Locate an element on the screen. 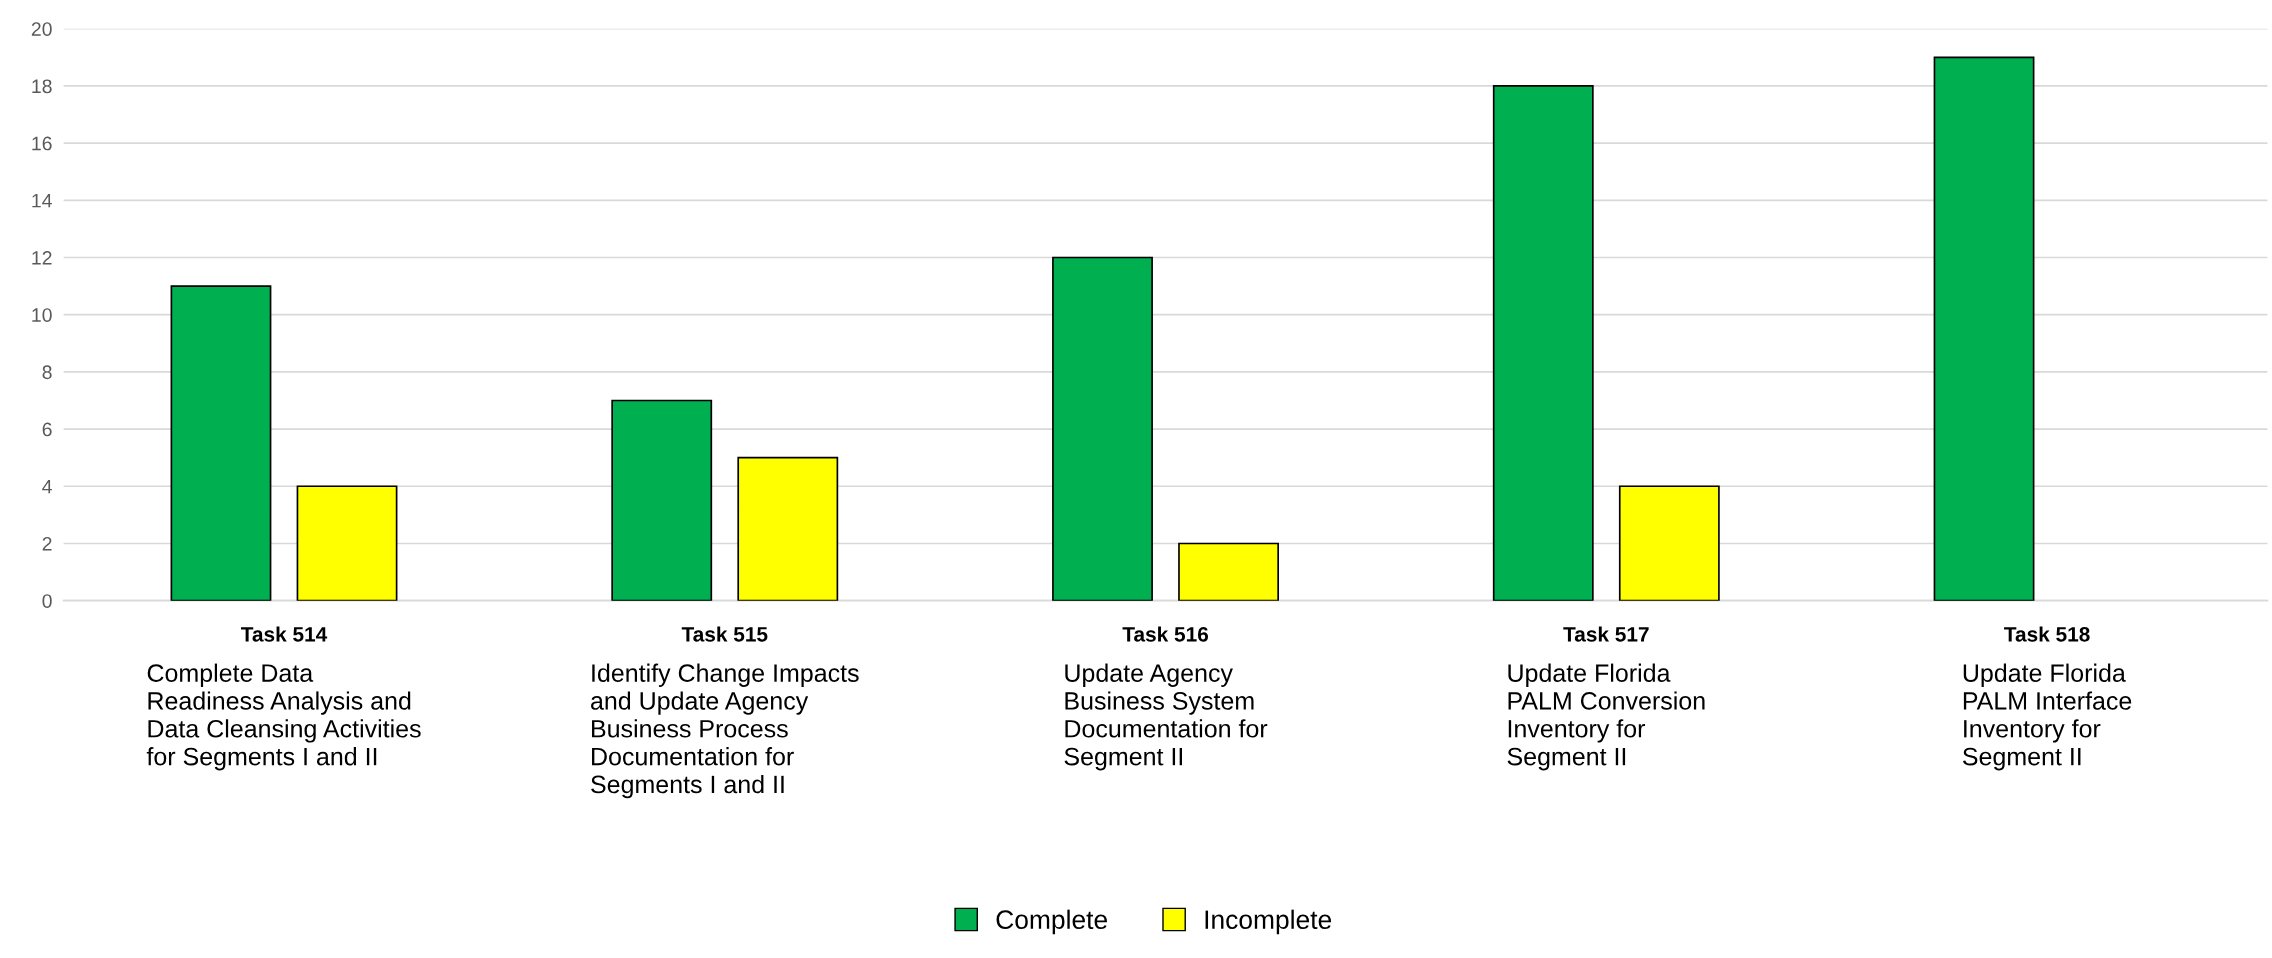 The image size is (2272, 958). y-tick-label: 0 is located at coordinates (47, 601).